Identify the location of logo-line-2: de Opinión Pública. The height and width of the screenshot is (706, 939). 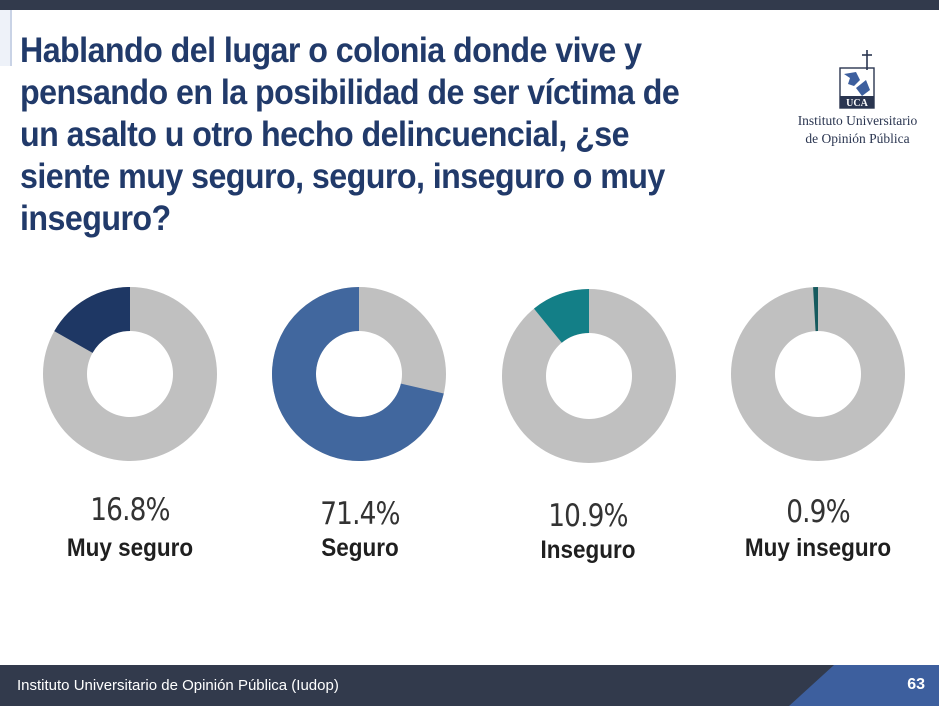
(857, 138).